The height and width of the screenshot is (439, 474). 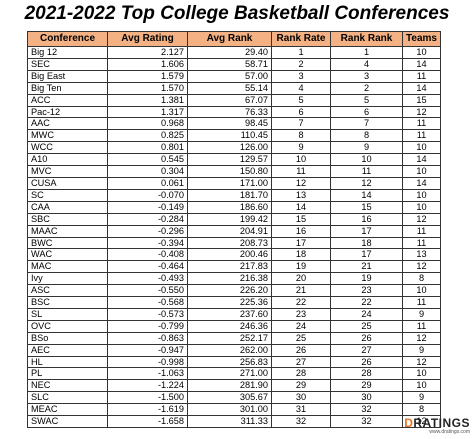 I want to click on cell-rank-rank: 11, so click(x=366, y=171).